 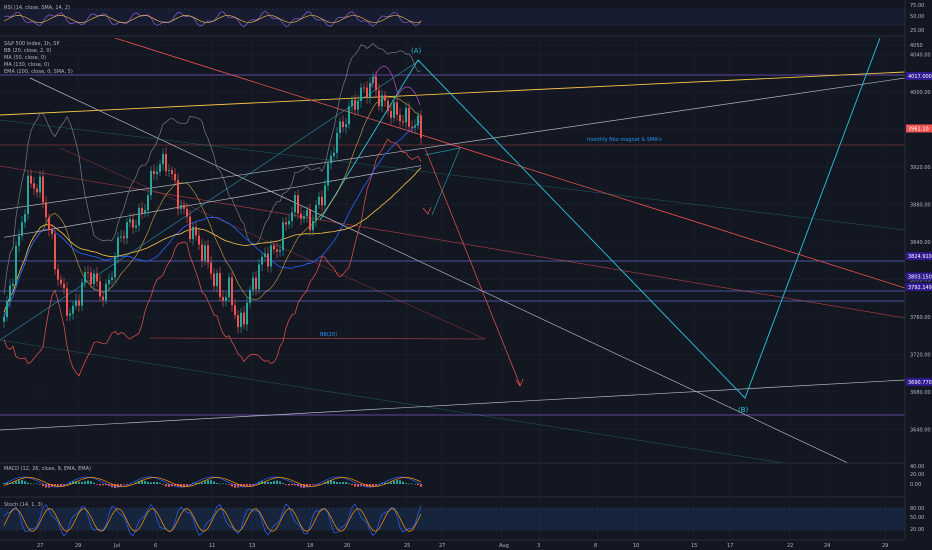 What do you see at coordinates (694, 546) in the screenshot?
I see `time-tick-14: 15` at bounding box center [694, 546].